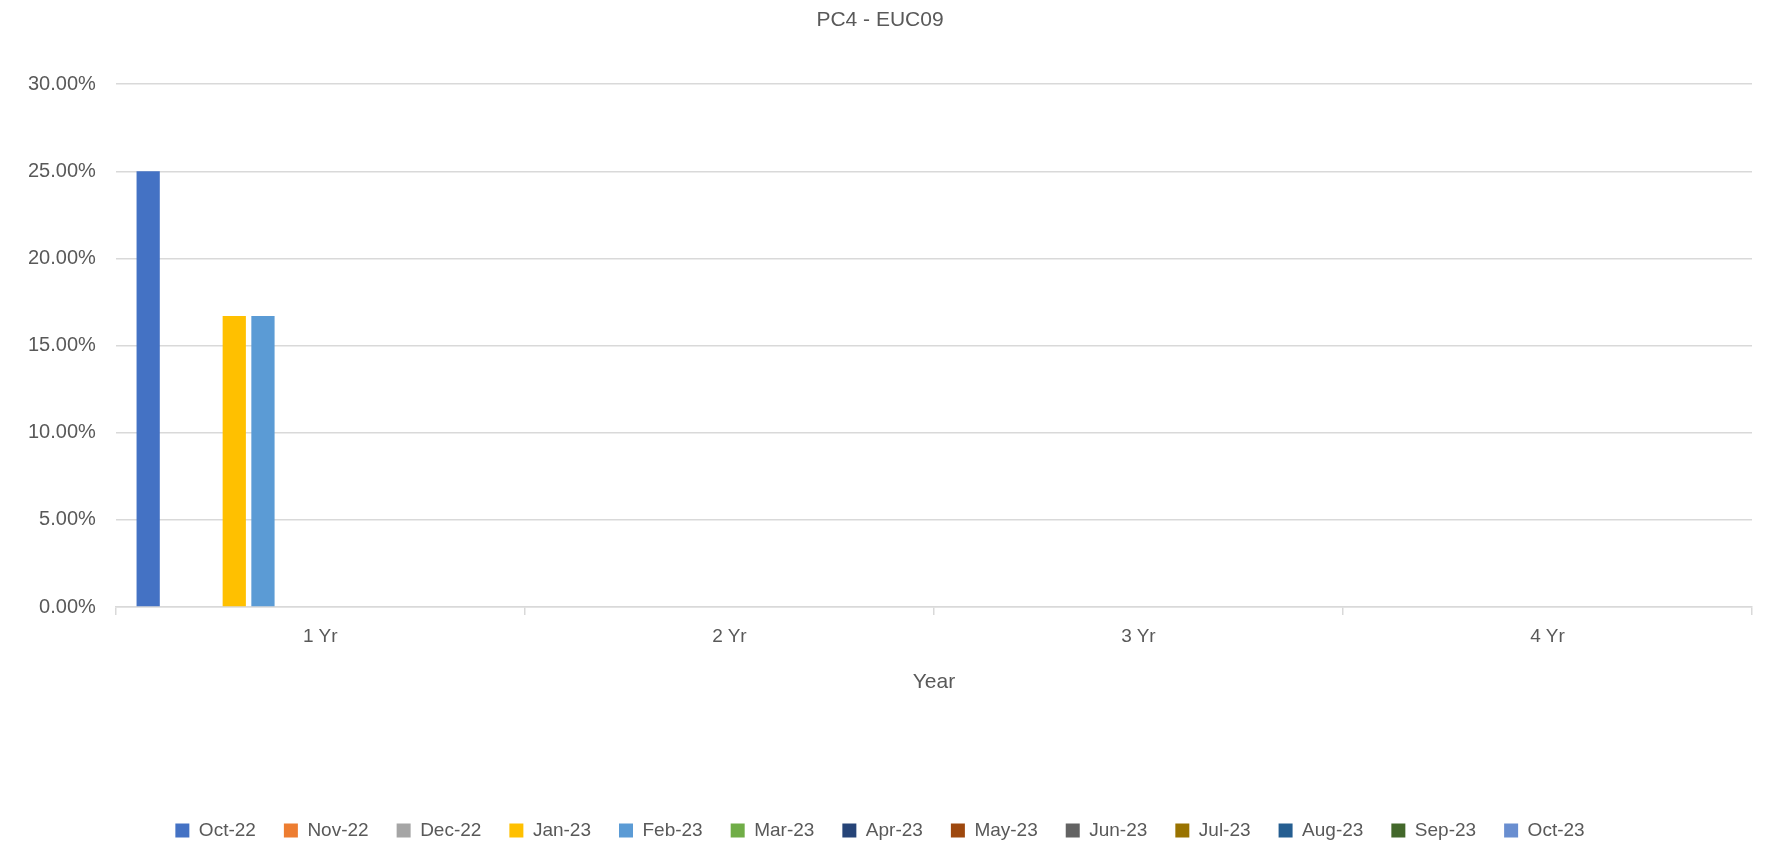 The image size is (1772, 850). I want to click on legend-label: Apr-23, so click(894, 829).